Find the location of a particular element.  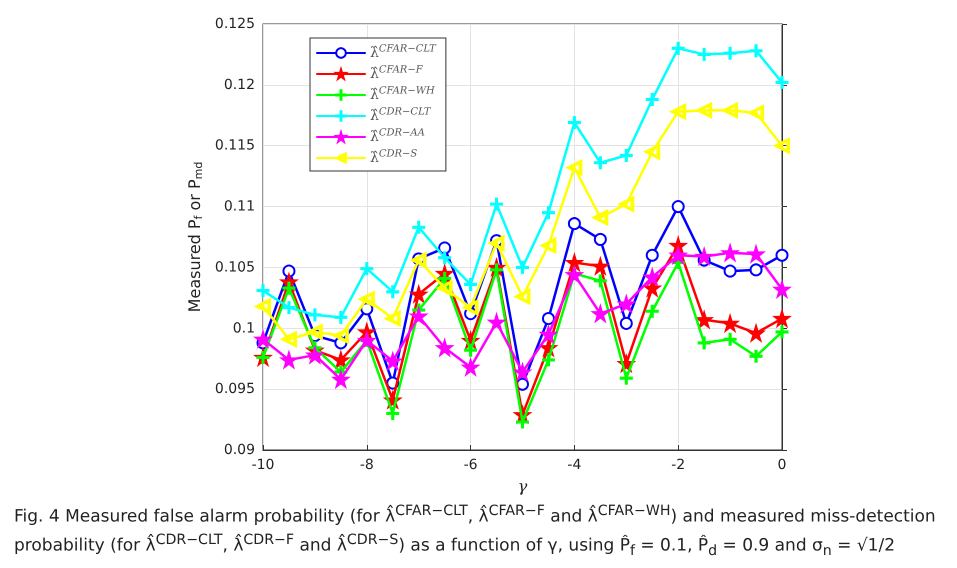

y-axis-title: Measured Pf or Pmd is located at coordinates (195, 237).